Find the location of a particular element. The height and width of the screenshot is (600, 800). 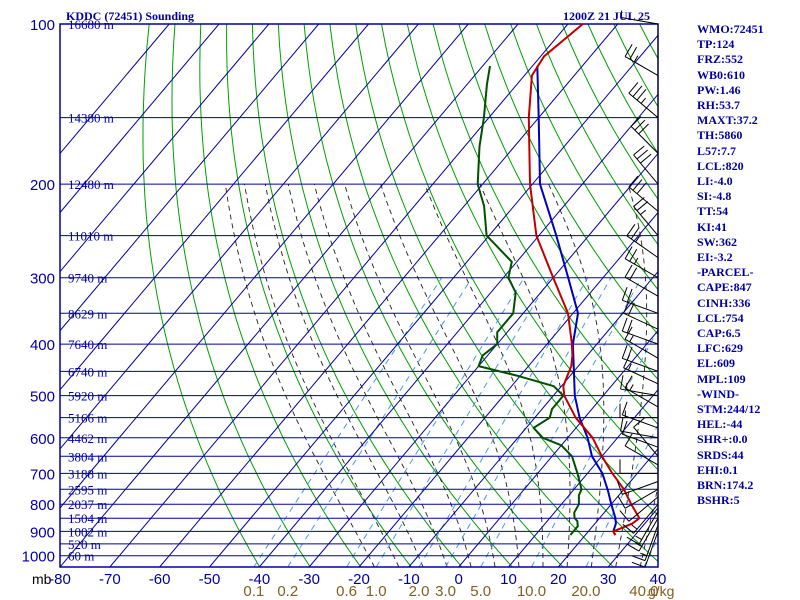

index-item: SHR+:0.0 is located at coordinates (722, 439).